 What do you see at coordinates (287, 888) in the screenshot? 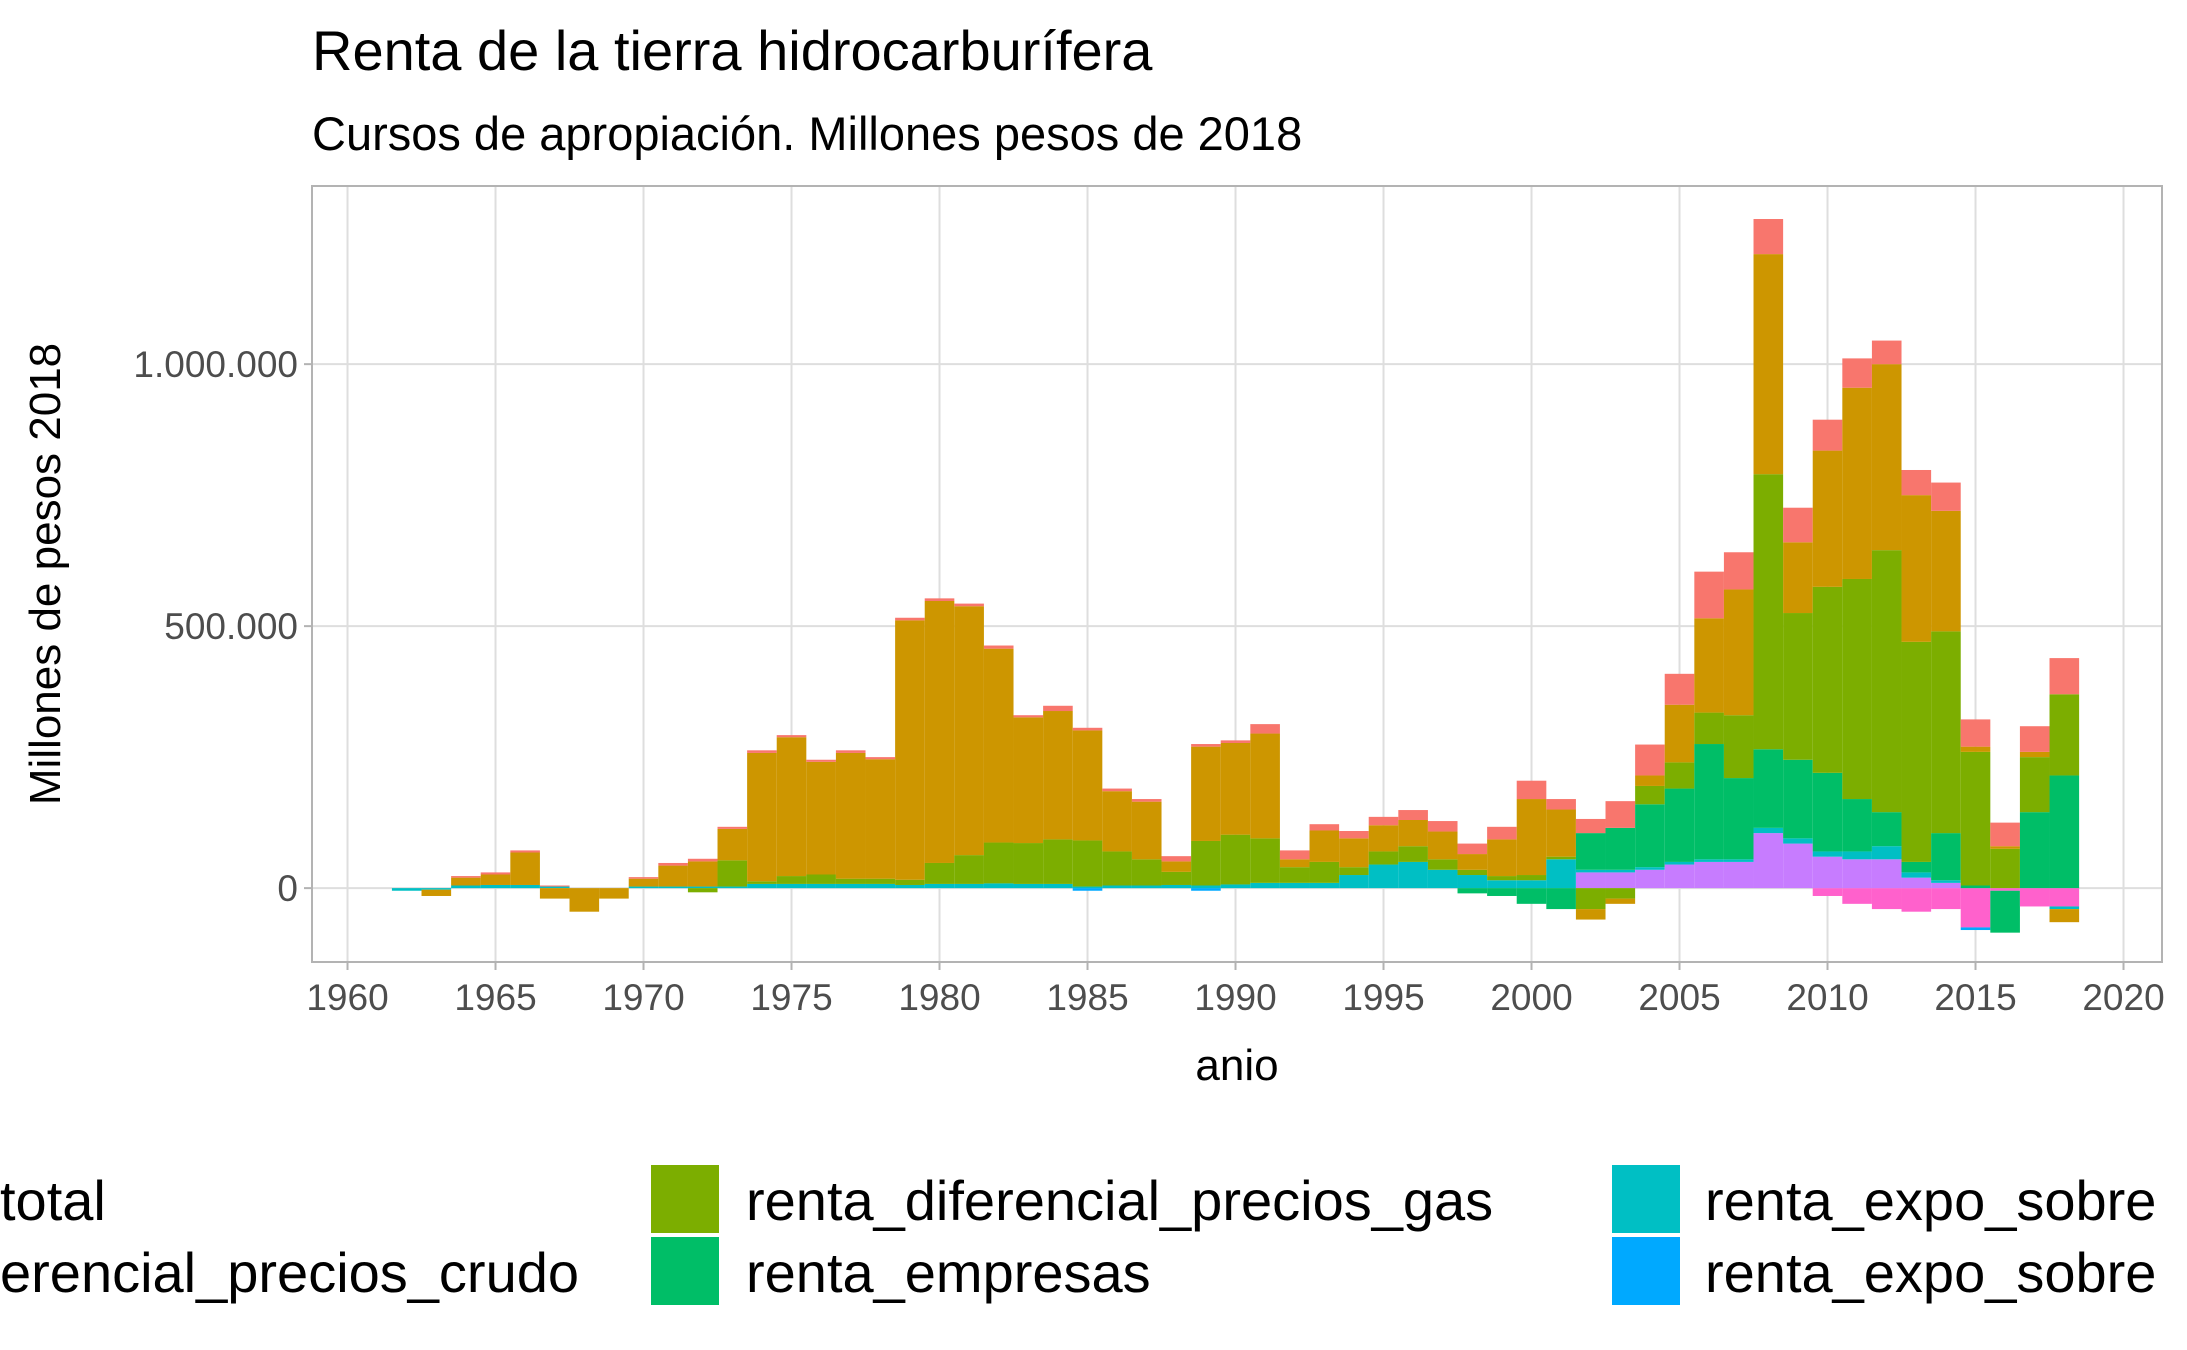
I see `y-tick-label: 0` at bounding box center [287, 888].